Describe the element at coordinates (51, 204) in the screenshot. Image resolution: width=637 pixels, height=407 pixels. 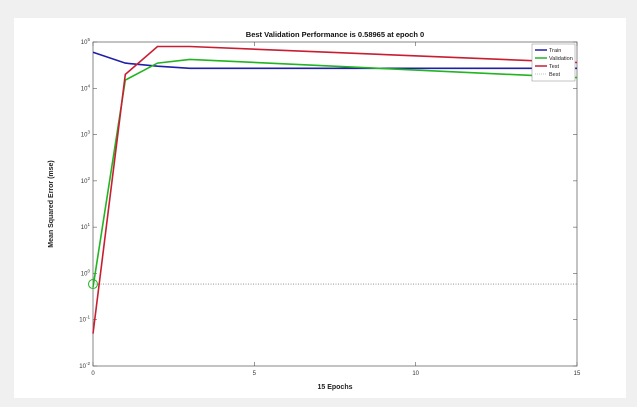
I see `y-axis-label: Mean Squared Error (mse)` at that location.